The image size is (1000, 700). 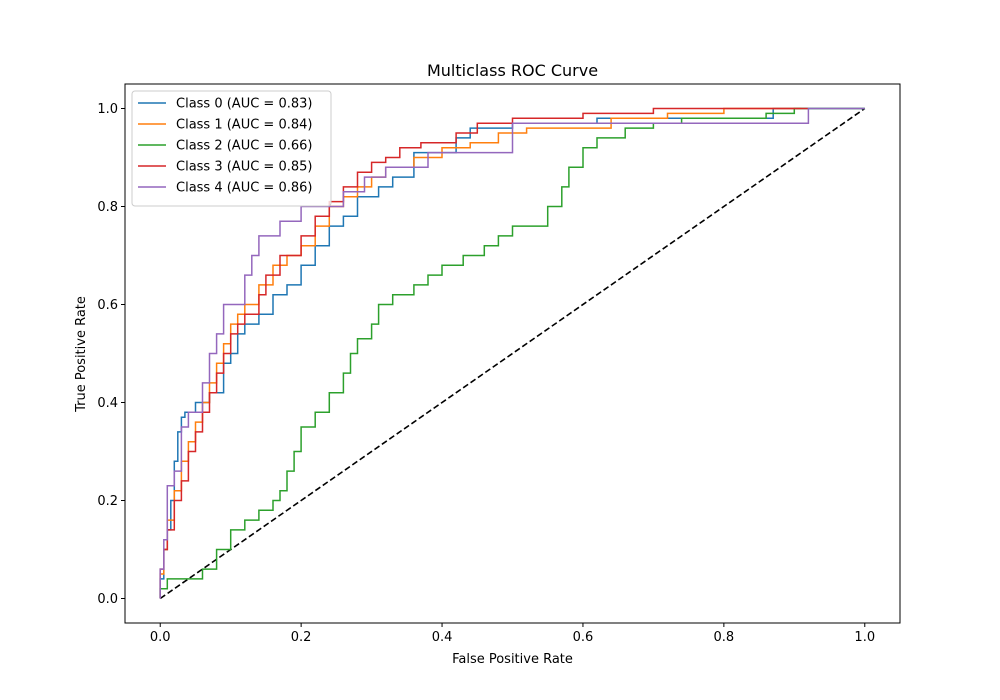 I want to click on legend-label-class-3: Class 3 (AUC = 0.85), so click(x=244, y=167).